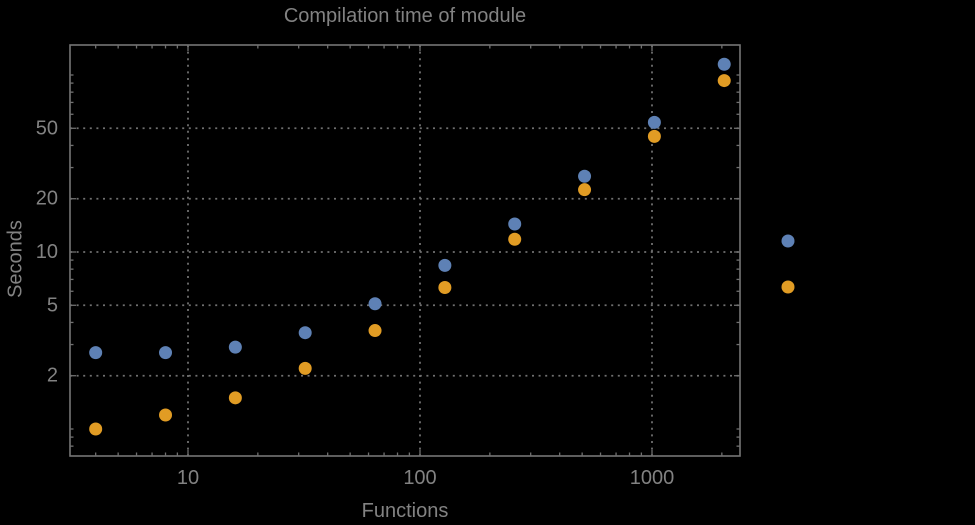 The image size is (975, 525). I want to click on y-tick-label: 20, so click(47, 199).